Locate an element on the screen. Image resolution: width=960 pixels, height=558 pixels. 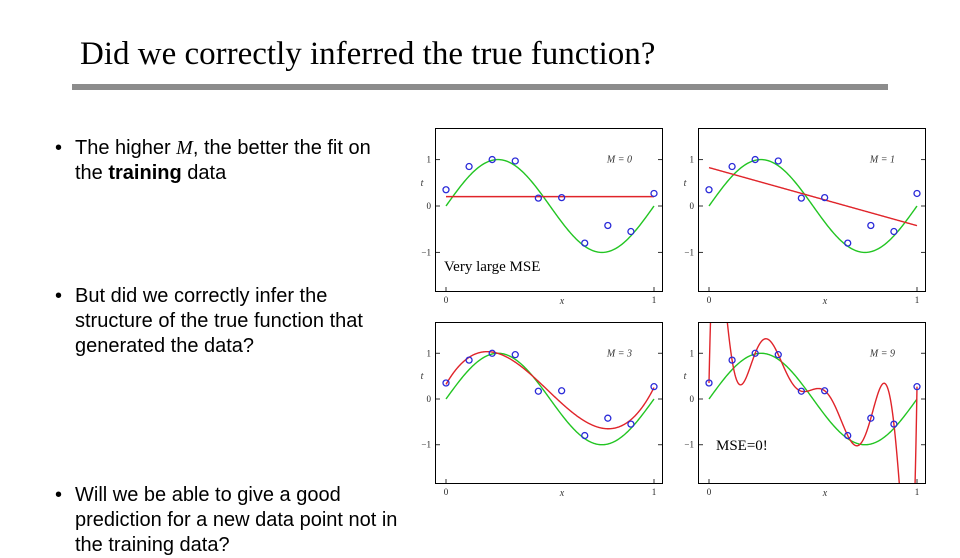
plot-m9: 0 1 1 0 −1 x t M = 9 is located at coordinates (804, 411).